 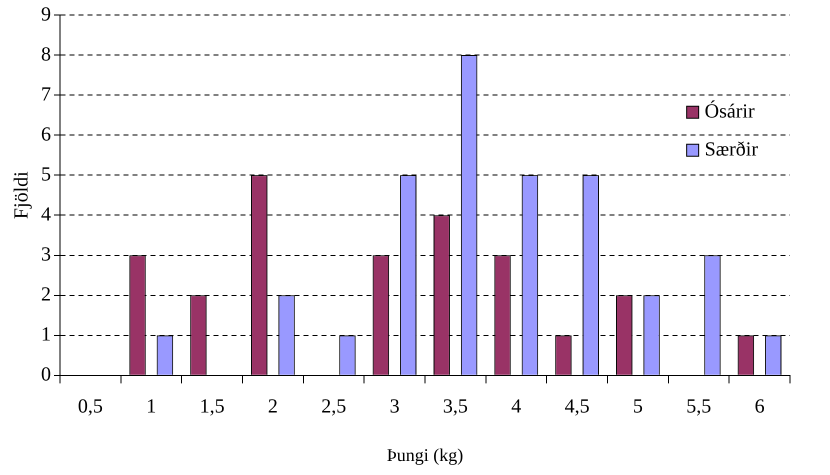 What do you see at coordinates (729, 111) in the screenshot?
I see `legend-label: Ósárir` at bounding box center [729, 111].